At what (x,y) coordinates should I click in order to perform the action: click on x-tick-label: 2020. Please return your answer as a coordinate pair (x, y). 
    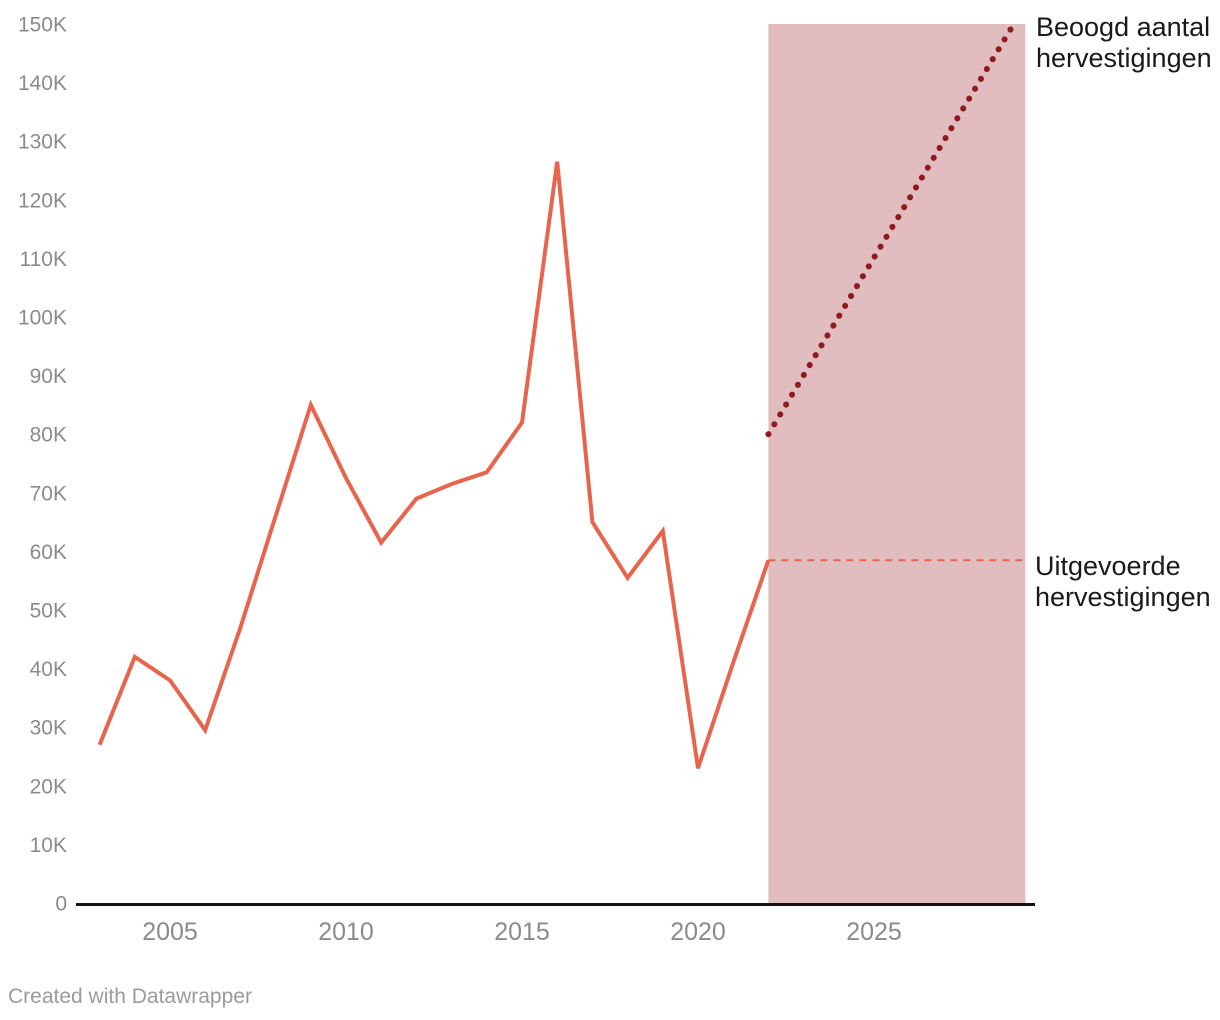
    Looking at the image, I should click on (698, 932).